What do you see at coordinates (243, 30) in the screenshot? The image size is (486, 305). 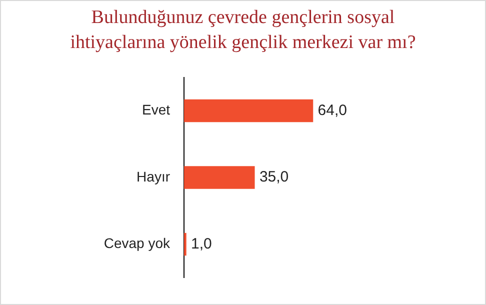 I see `chart-title: Bulunduğunuz çevrede gençlerin sosyal ihtiyaçlarına yönelik gençlik merkezi var mı?` at bounding box center [243, 30].